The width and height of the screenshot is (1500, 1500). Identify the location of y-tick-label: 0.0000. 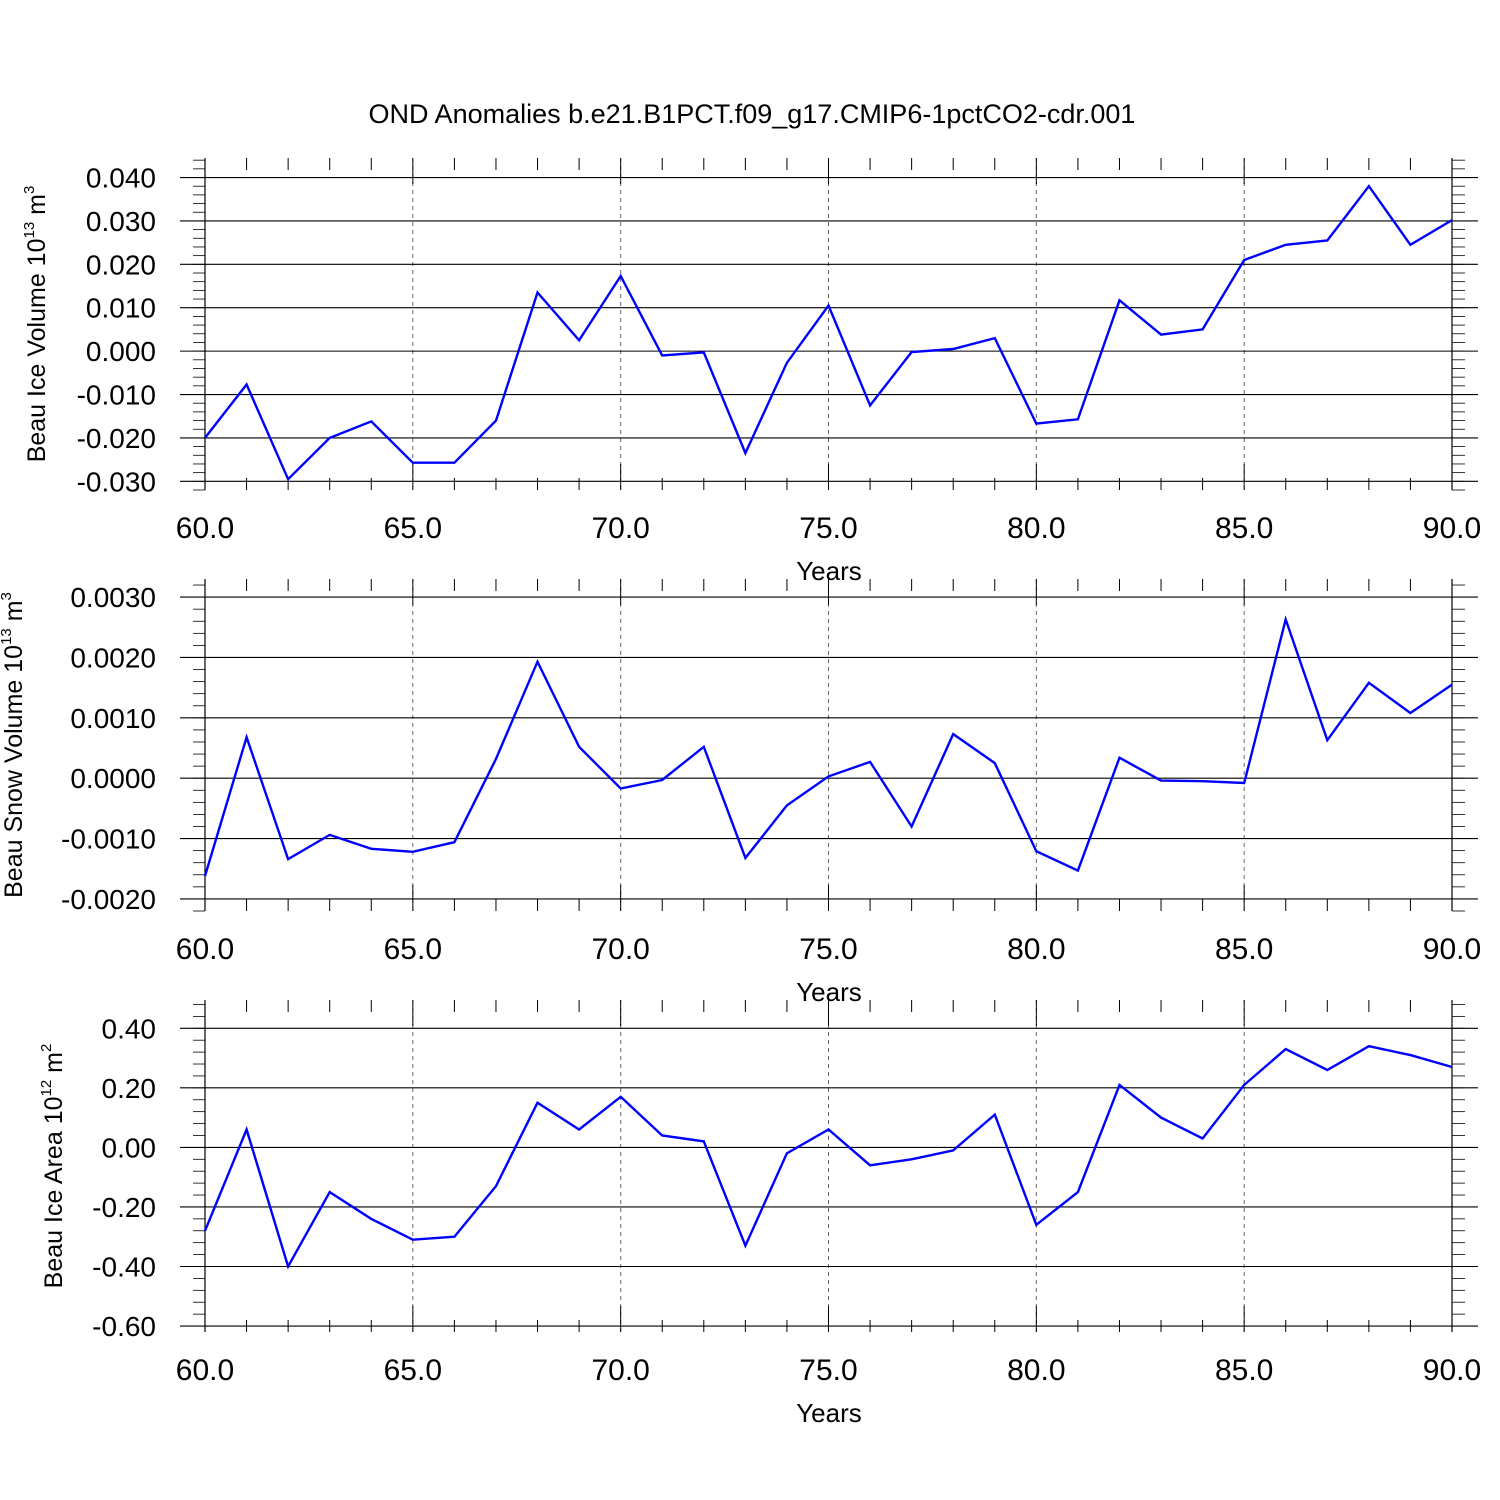
(113, 778).